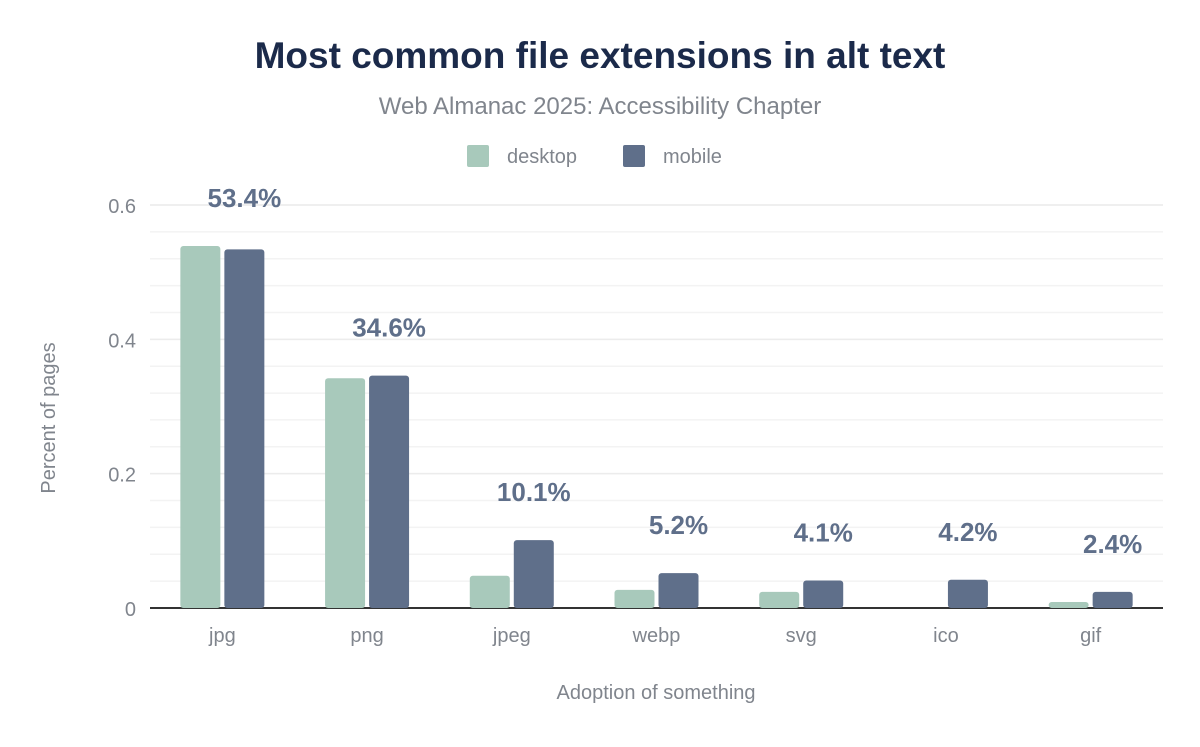 Image resolution: width=1200 pixels, height=747 pixels. I want to click on bar-mobile-jpg, so click(244, 428).